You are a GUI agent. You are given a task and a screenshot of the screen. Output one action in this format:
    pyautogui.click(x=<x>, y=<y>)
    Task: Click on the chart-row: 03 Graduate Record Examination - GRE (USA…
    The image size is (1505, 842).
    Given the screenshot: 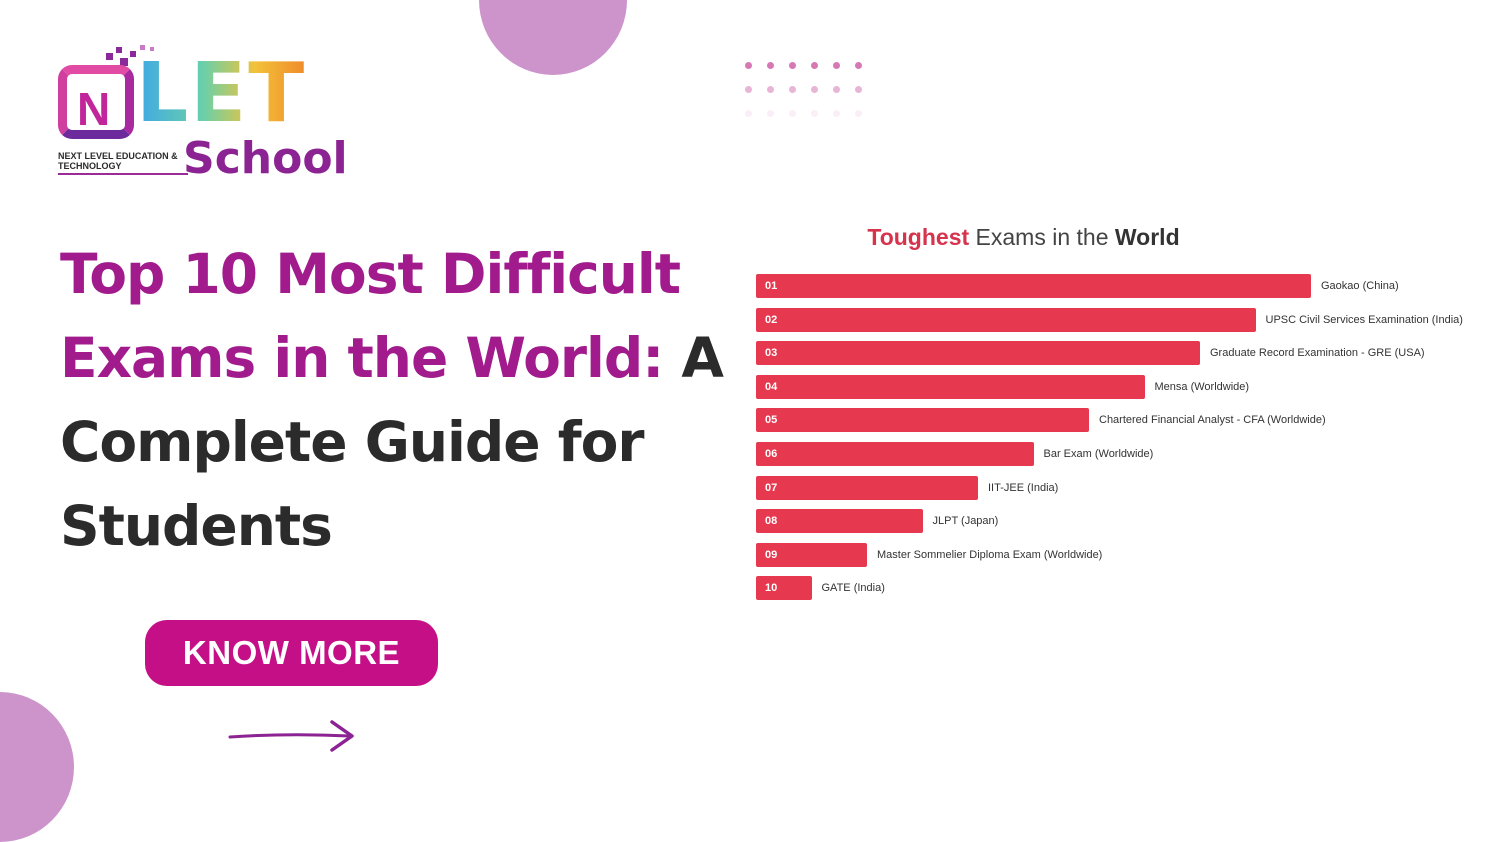 What is the action you would take?
    pyautogui.click(x=1126, y=353)
    